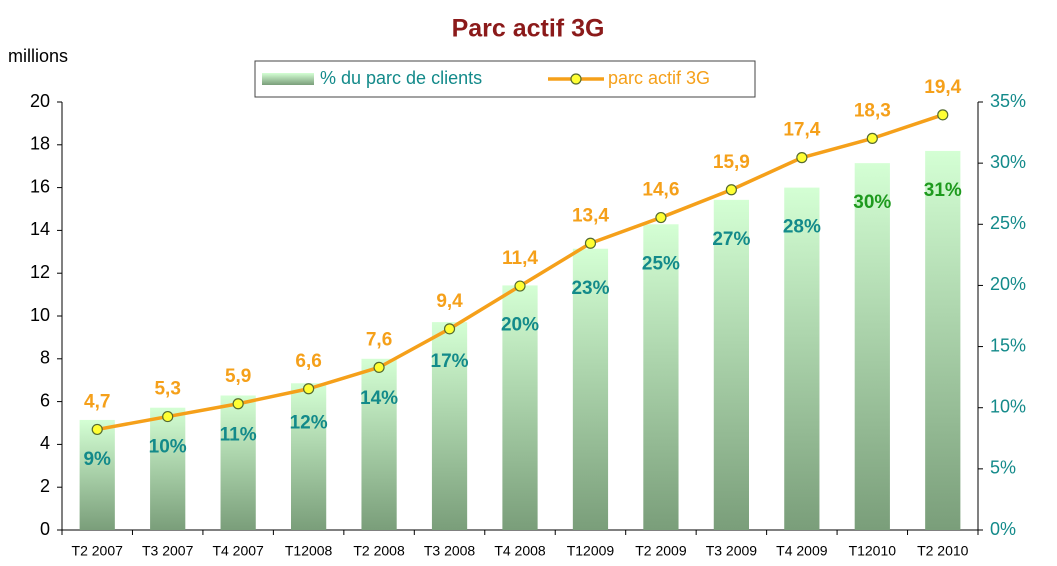  What do you see at coordinates (590, 288) in the screenshot?
I see `bar-value-label: 23%` at bounding box center [590, 288].